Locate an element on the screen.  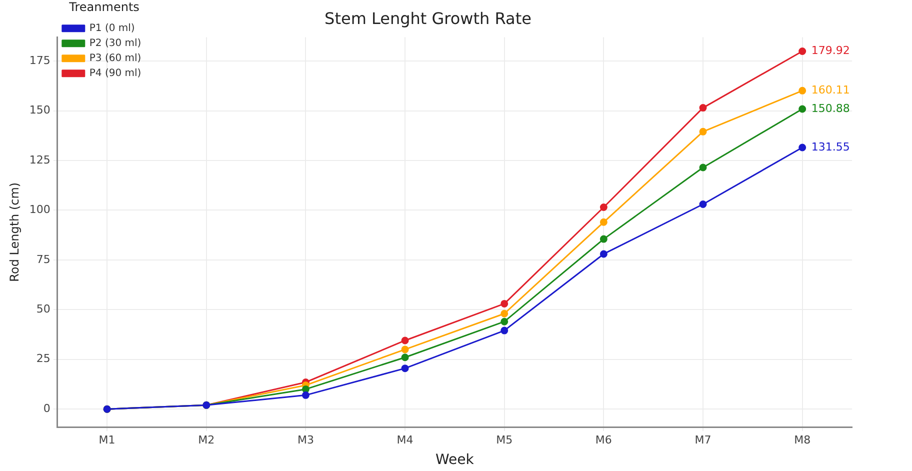
legend-label: P1 (0 ml) is located at coordinates (112, 28).